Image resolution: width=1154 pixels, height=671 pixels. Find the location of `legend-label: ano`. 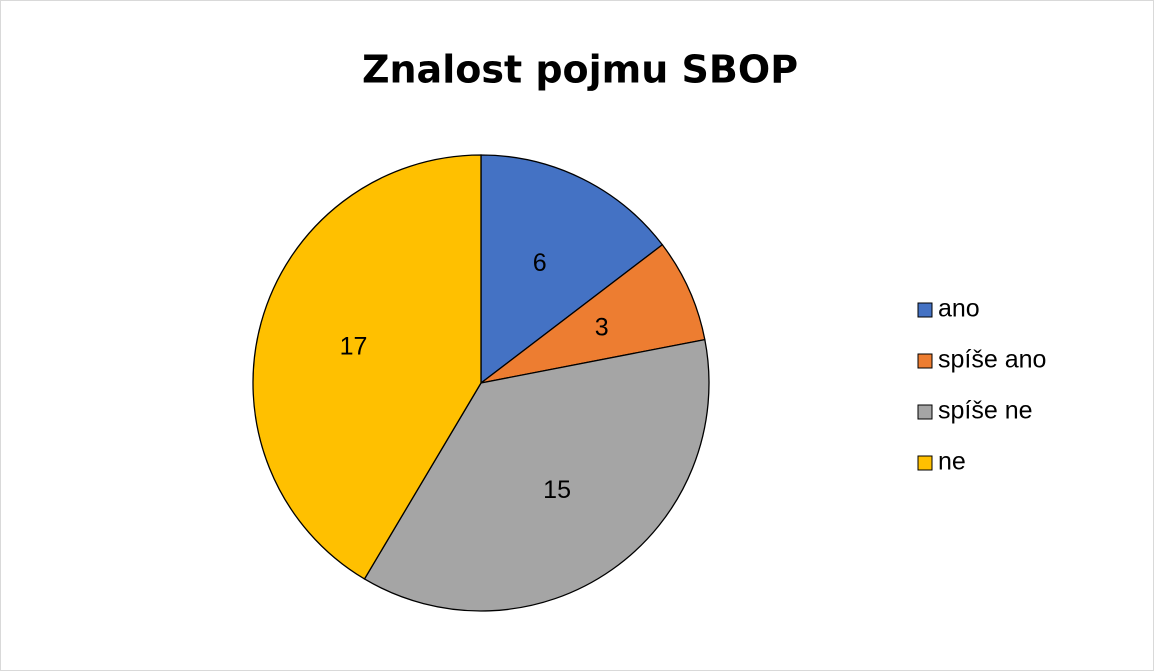

legend-label: ano is located at coordinates (959, 309).